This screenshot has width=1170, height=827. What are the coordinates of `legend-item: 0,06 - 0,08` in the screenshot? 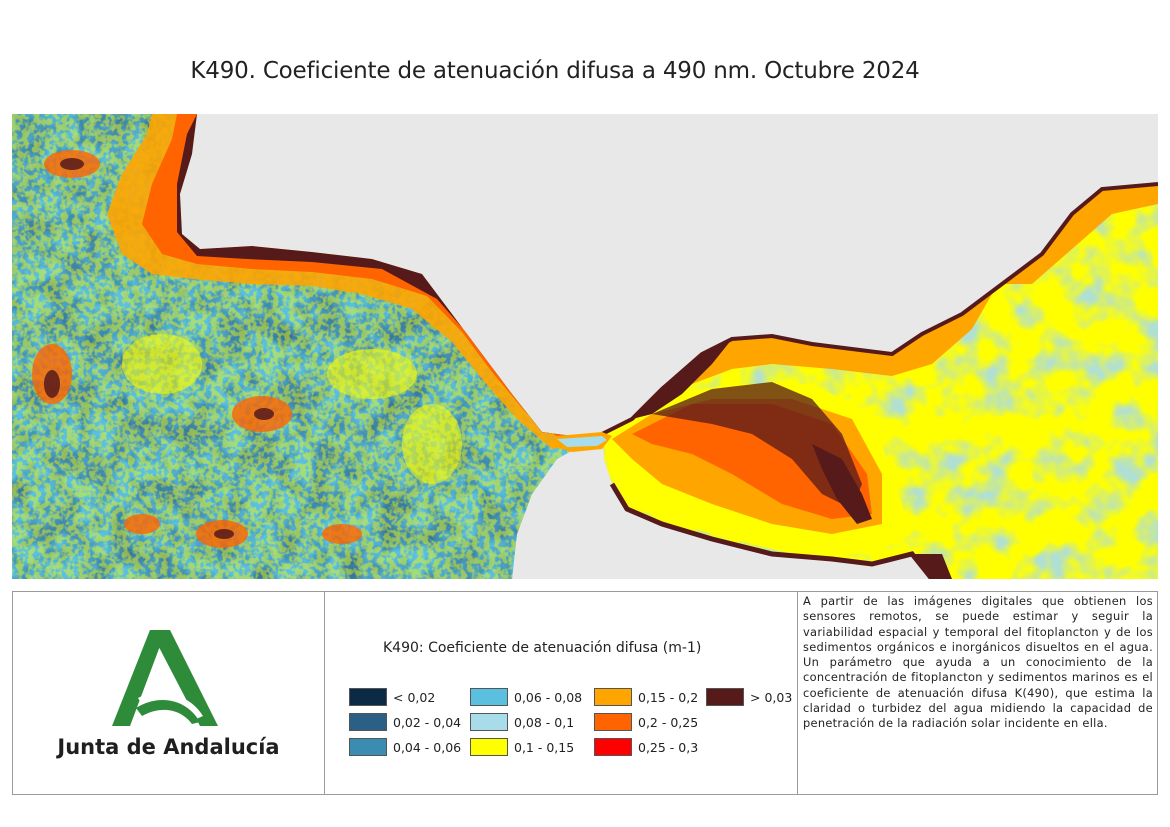 It's located at (526, 697).